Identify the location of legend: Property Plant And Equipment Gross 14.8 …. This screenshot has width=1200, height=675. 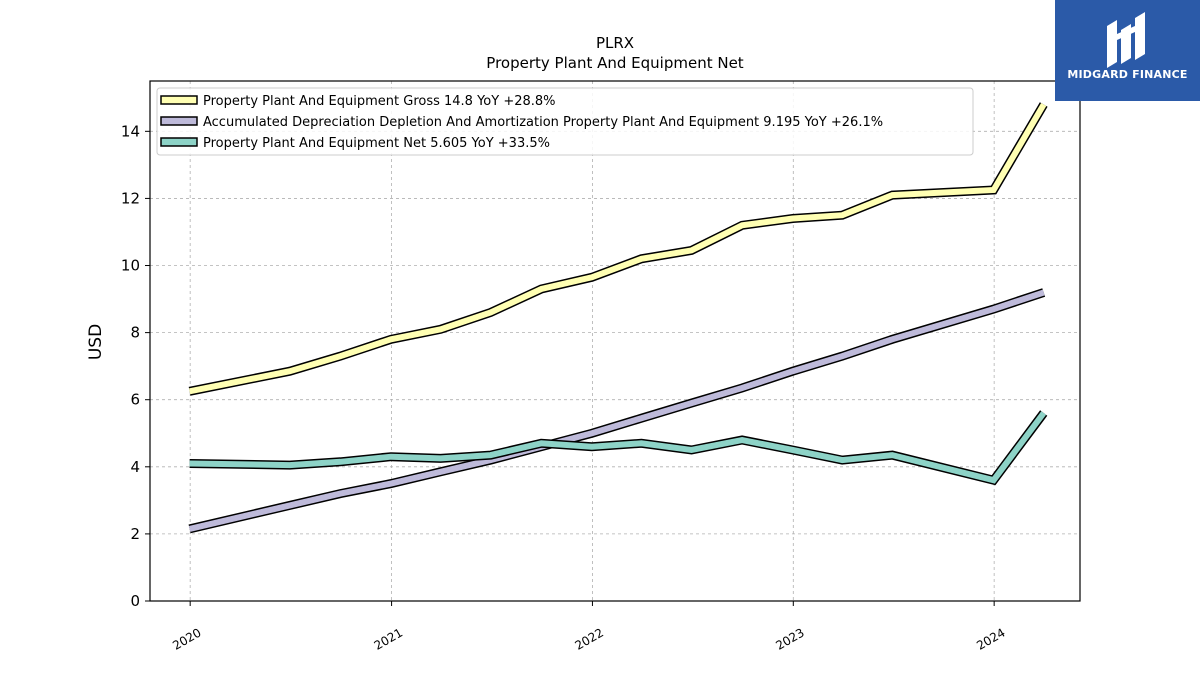
(565, 121).